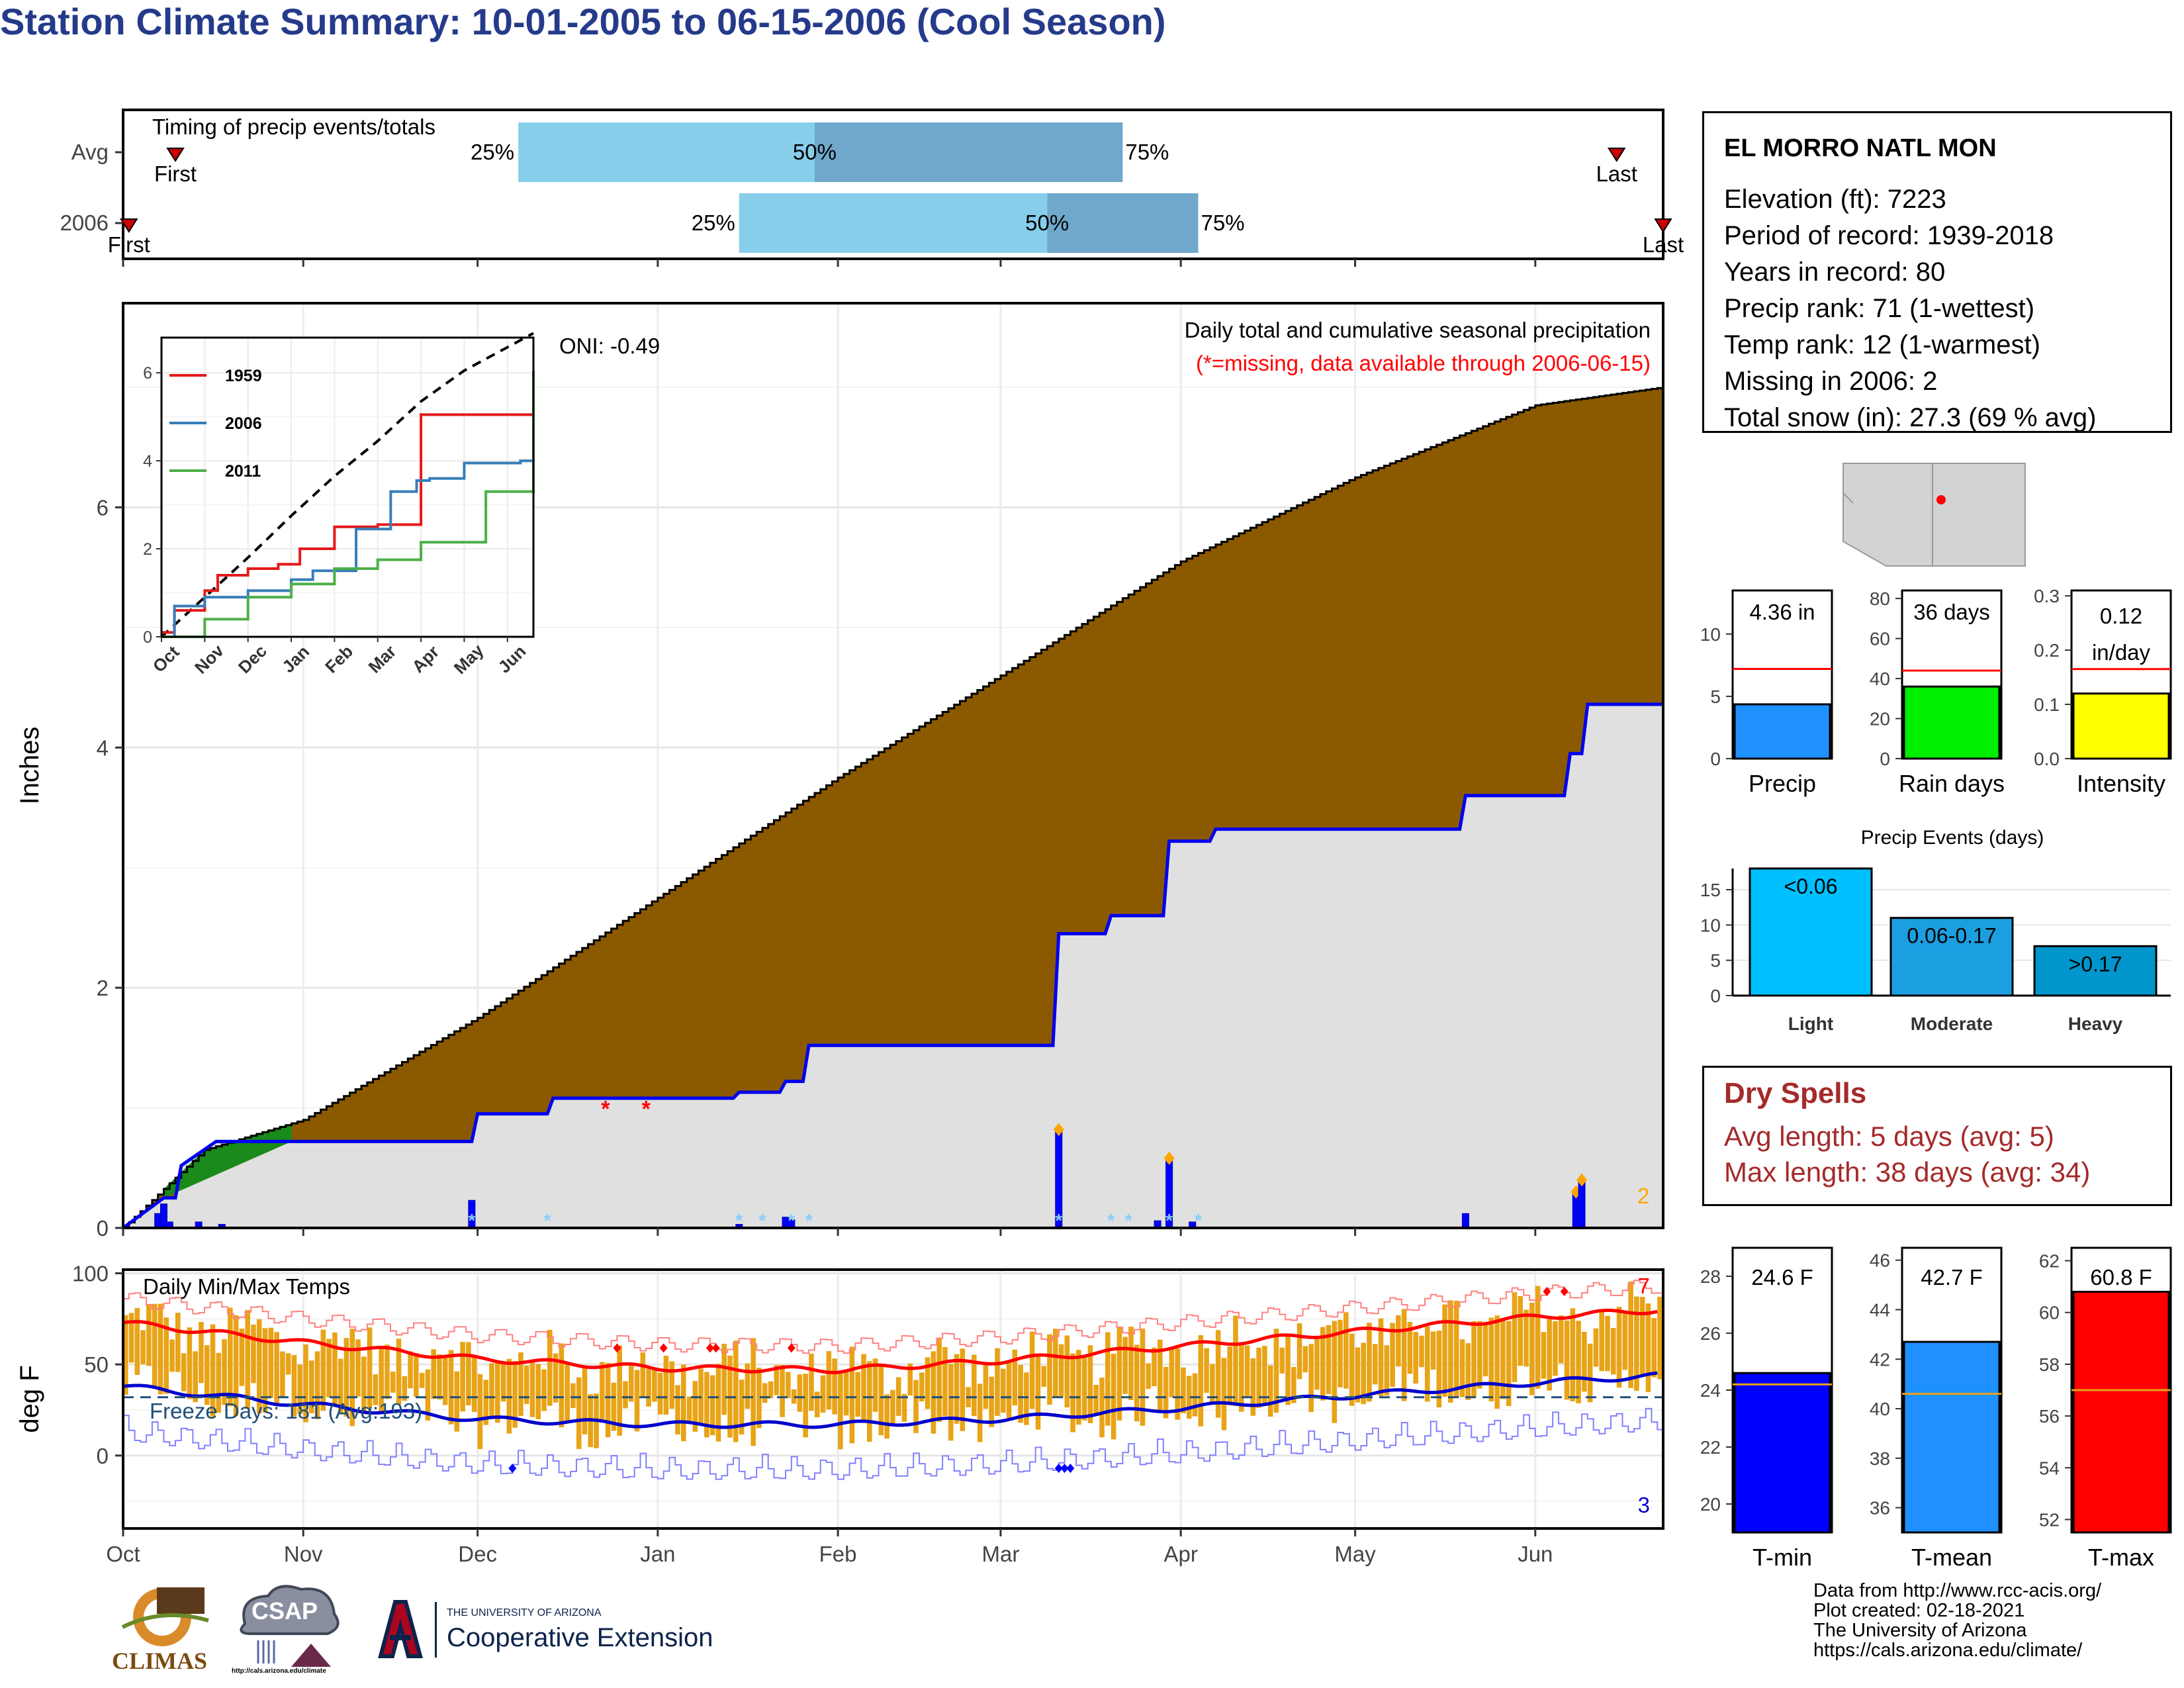 The image size is (2184, 1688). Describe the element at coordinates (1058, 1220) in the screenshot. I see `snow-marker: *` at that location.